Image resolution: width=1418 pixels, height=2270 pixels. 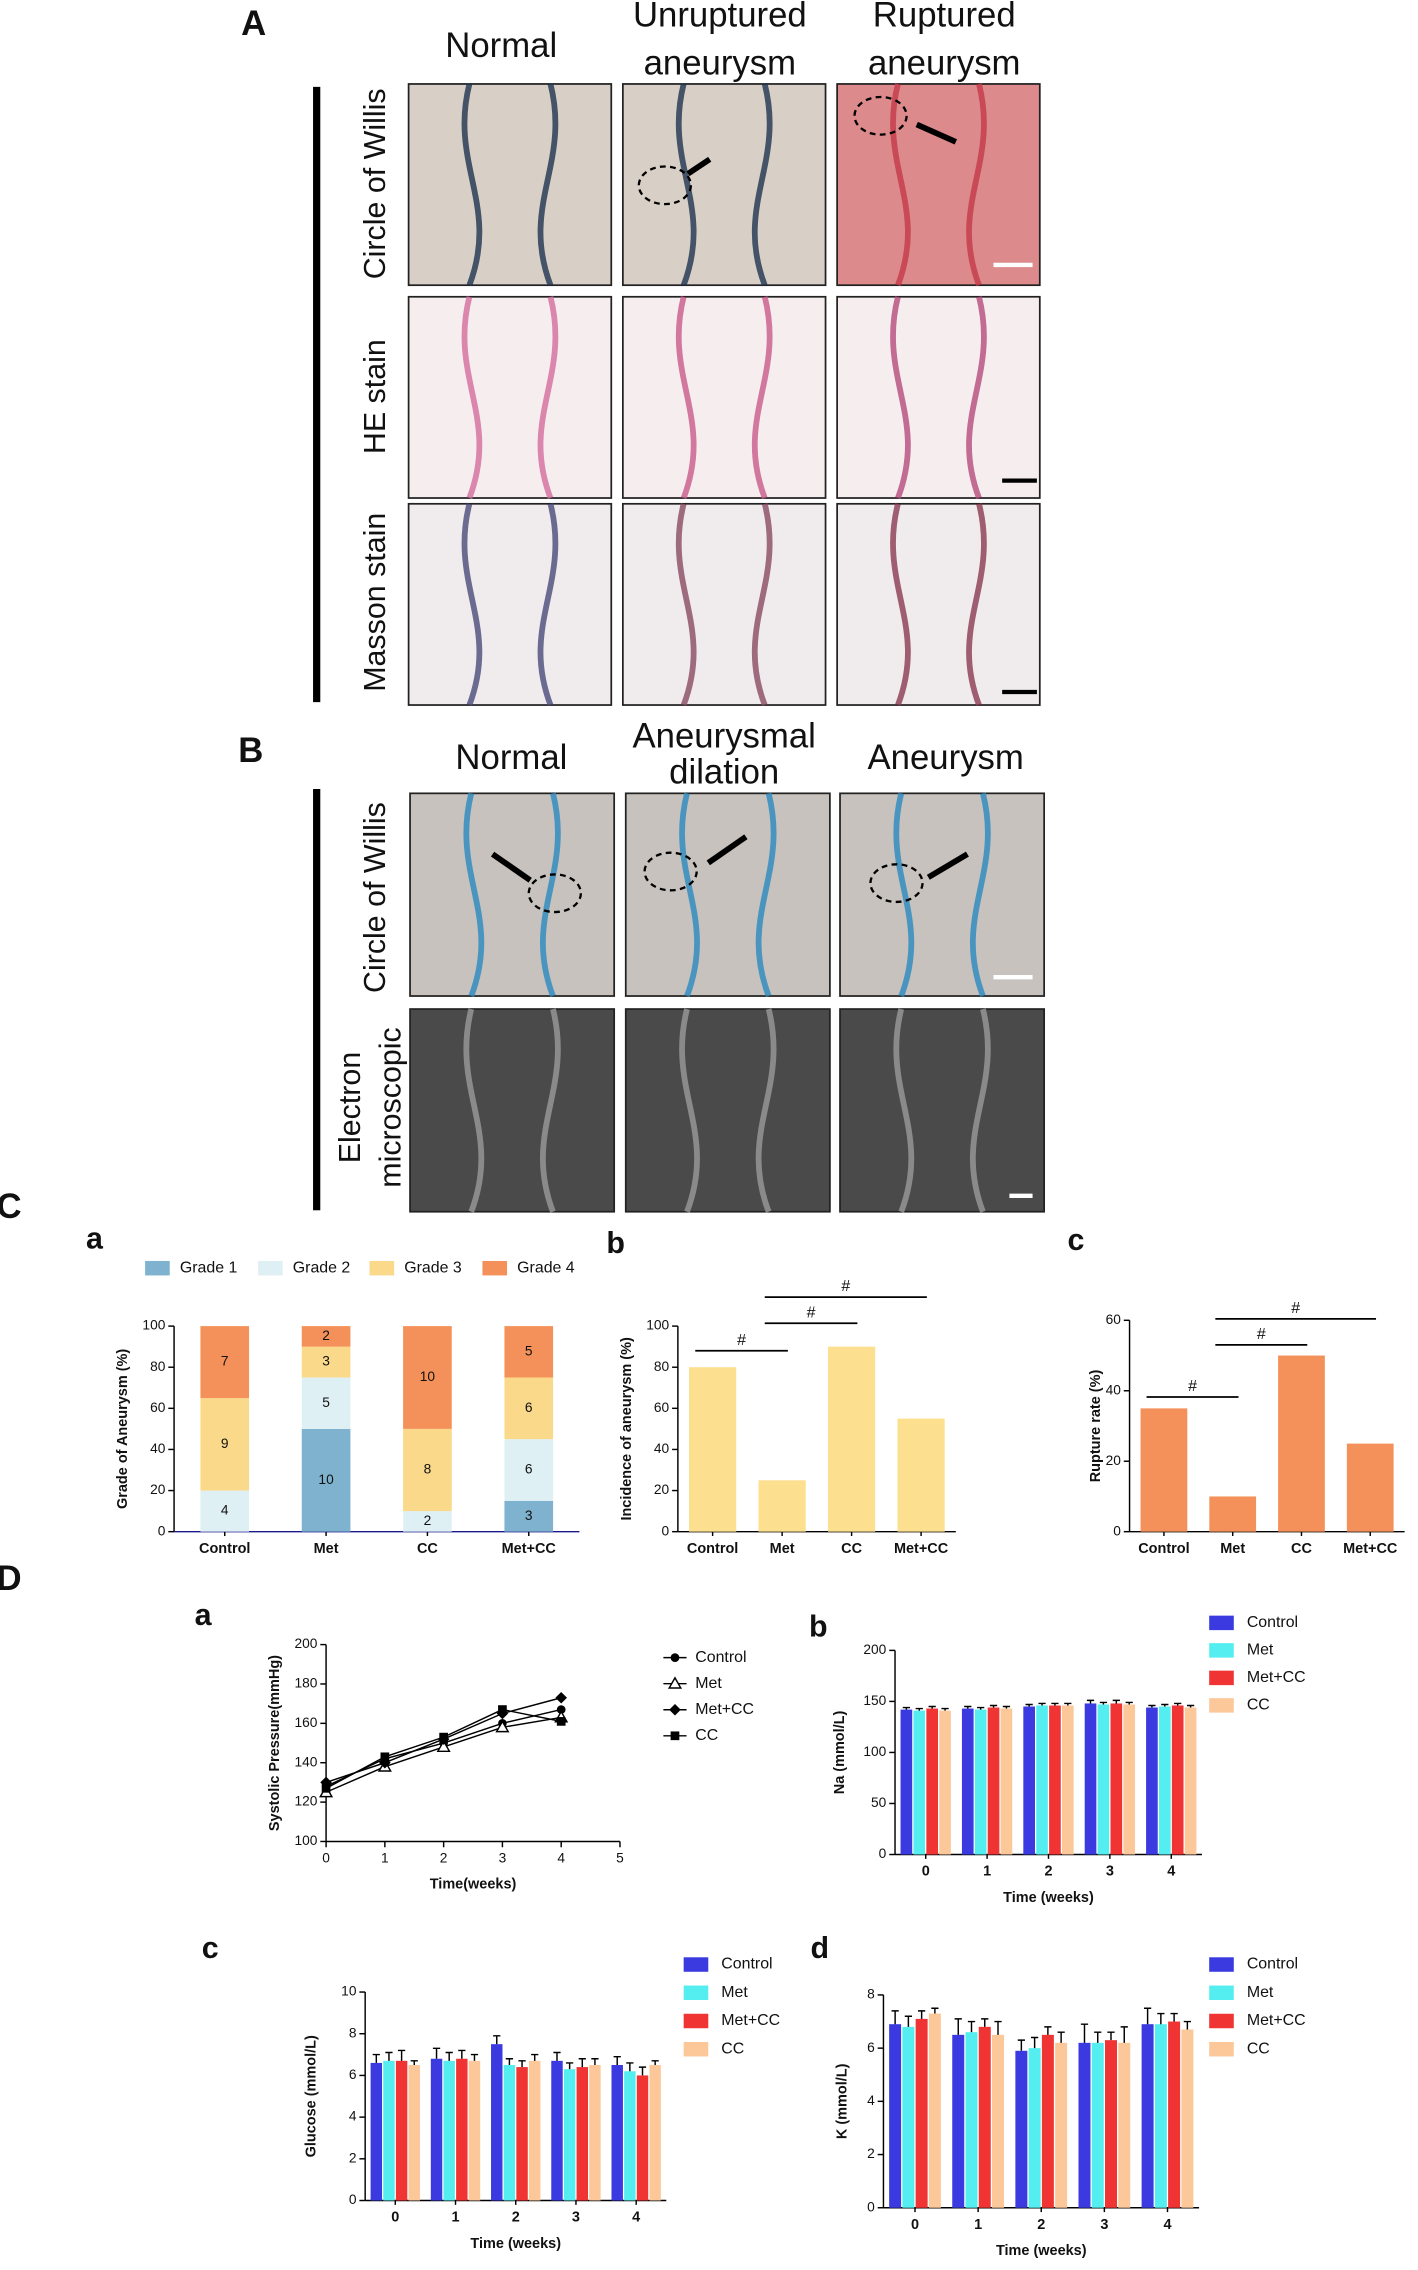 I want to click on x-tick-label: Met, so click(x=1232, y=1549).